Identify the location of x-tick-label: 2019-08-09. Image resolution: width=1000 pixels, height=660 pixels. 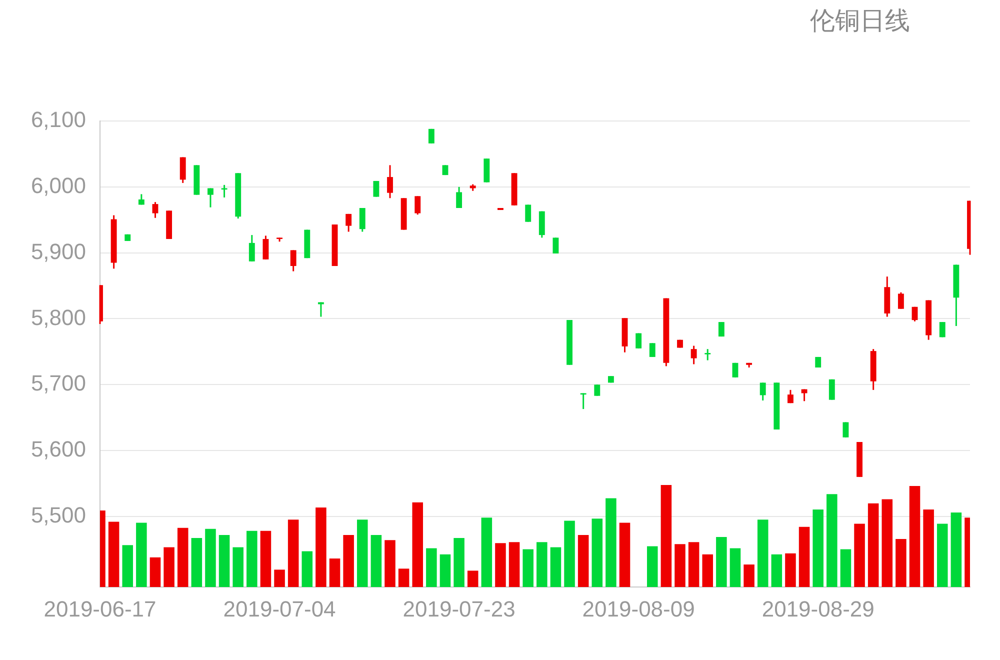
(638, 609).